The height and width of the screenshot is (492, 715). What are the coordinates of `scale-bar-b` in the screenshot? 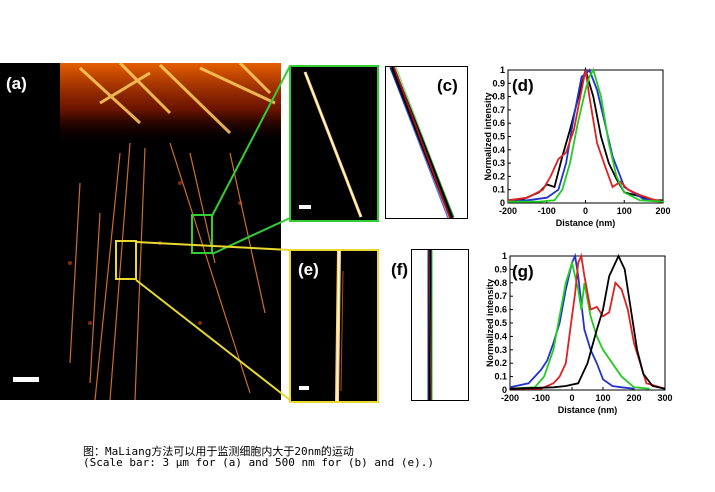 It's located at (305, 207).